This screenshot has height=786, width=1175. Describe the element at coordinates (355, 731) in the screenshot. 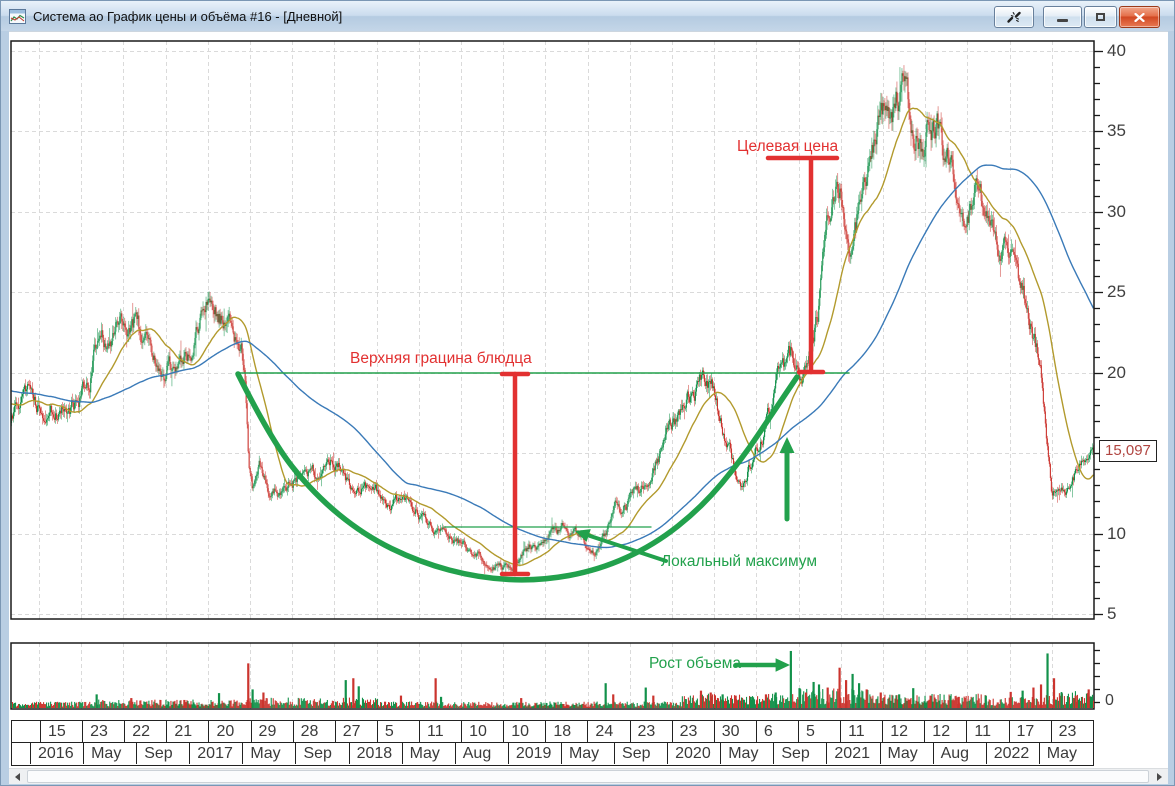

I see `day-tick-label: 27` at that location.